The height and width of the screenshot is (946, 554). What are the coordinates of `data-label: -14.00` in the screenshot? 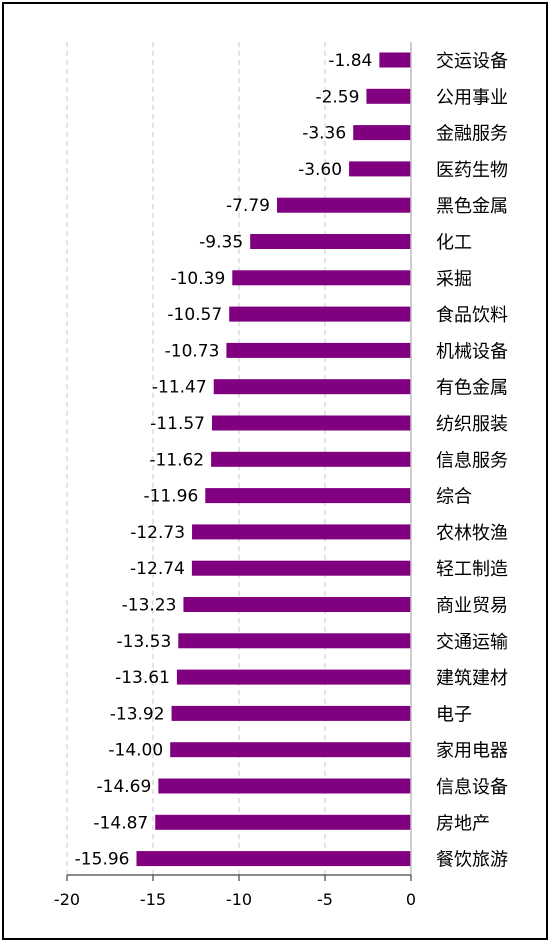 It's located at (135, 751).